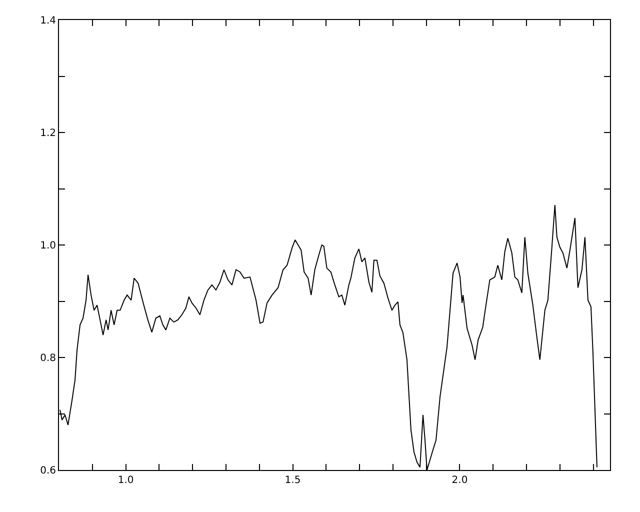  Describe the element at coordinates (48, 246) in the screenshot. I see `y-tick-label: 1.0` at that location.